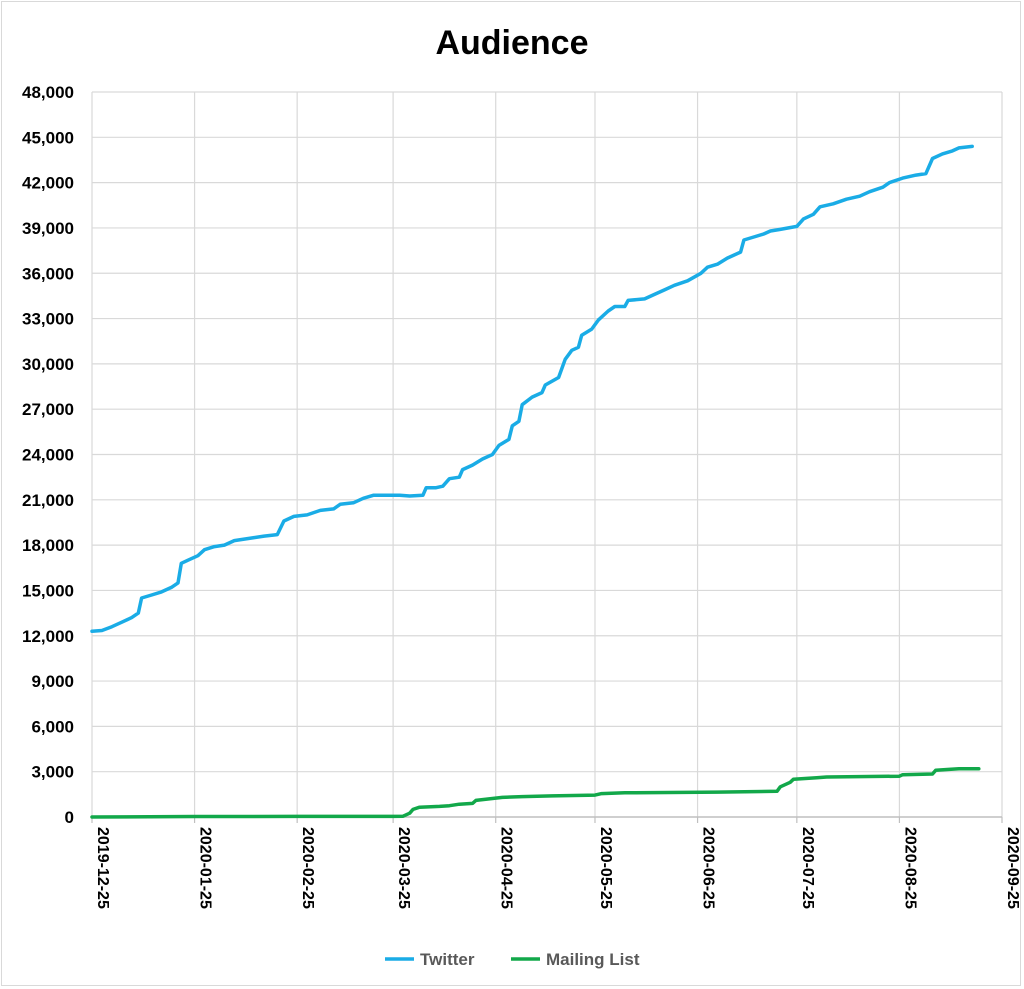 The width and height of the screenshot is (1024, 989). What do you see at coordinates (48, 319) in the screenshot?
I see `y-tick-label: 33,000` at bounding box center [48, 319].